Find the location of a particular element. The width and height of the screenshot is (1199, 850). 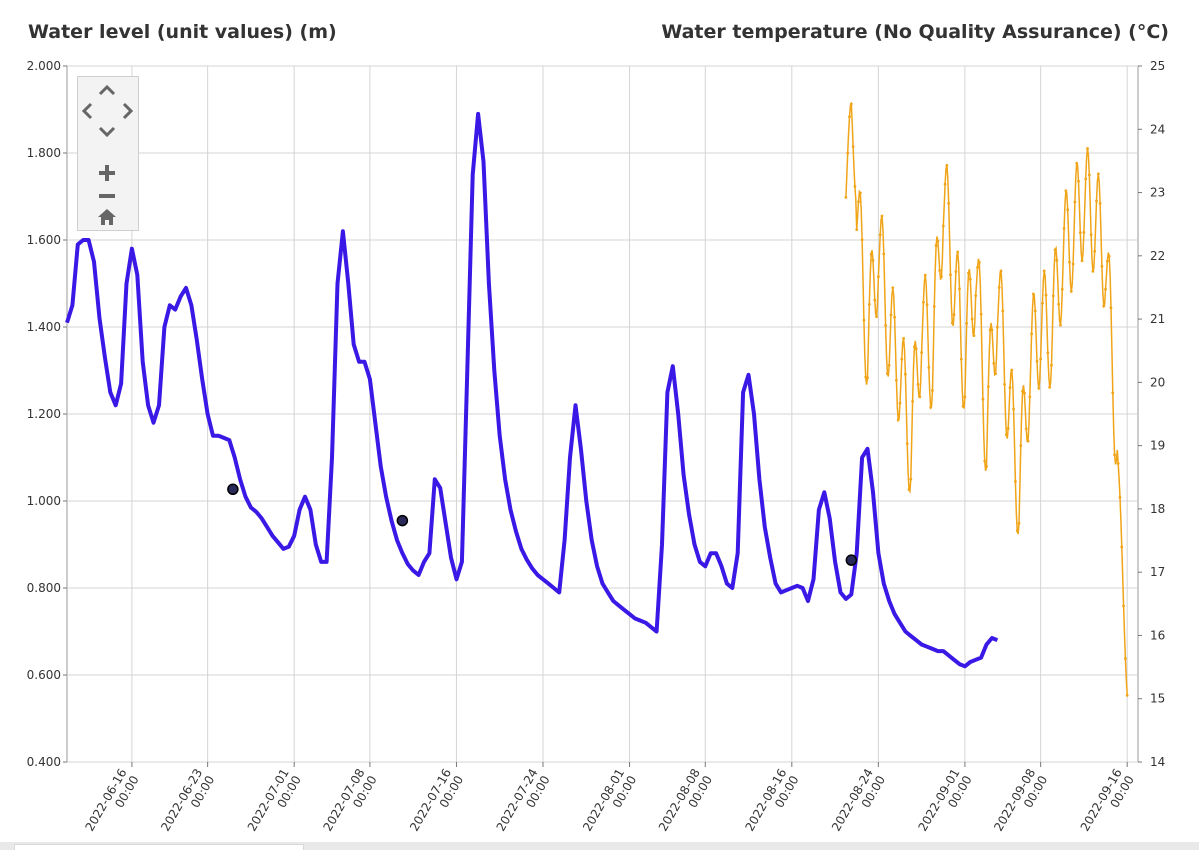

y-right-tick-label: 15 is located at coordinates (1157, 699).